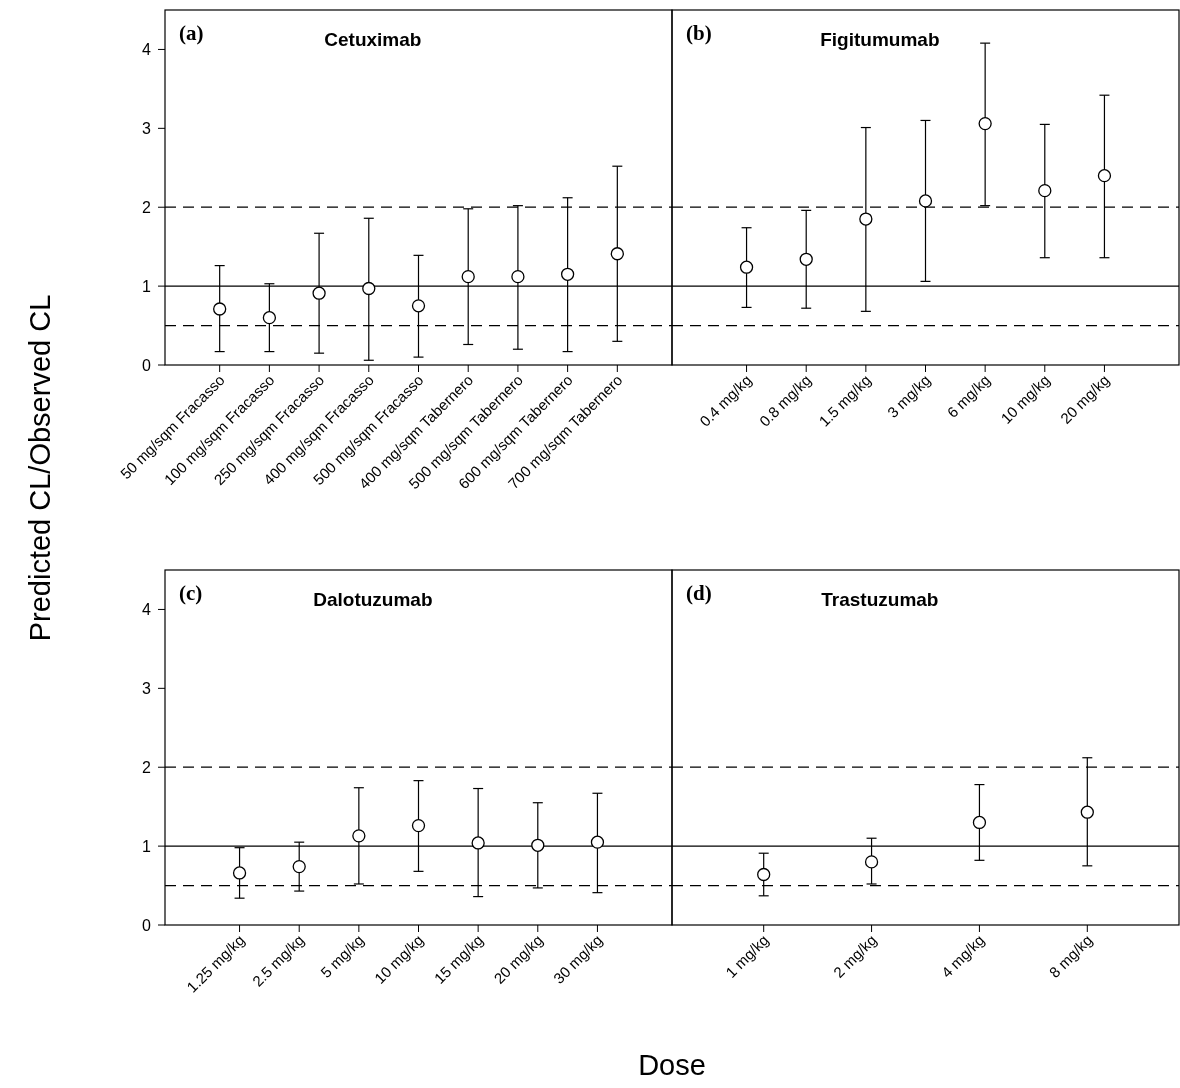 The height and width of the screenshot is (1088, 1180). What do you see at coordinates (40, 468) in the screenshot?
I see `y-axis-title: Predicted CL/Observed CL` at bounding box center [40, 468].